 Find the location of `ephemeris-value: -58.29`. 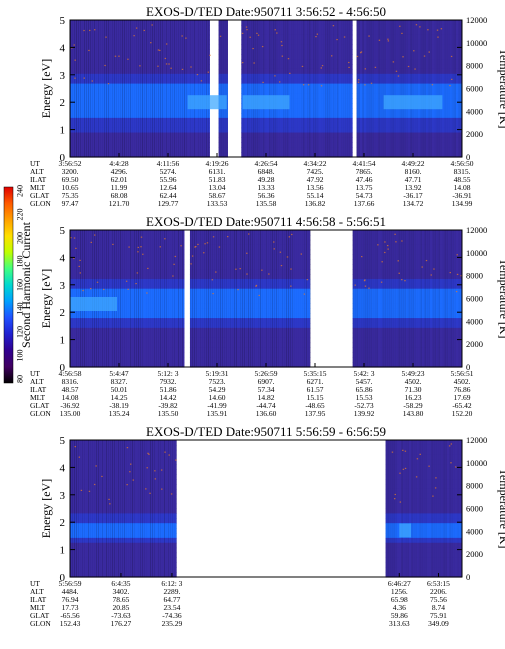

ephemeris-value: -58.29 is located at coordinates (413, 405).